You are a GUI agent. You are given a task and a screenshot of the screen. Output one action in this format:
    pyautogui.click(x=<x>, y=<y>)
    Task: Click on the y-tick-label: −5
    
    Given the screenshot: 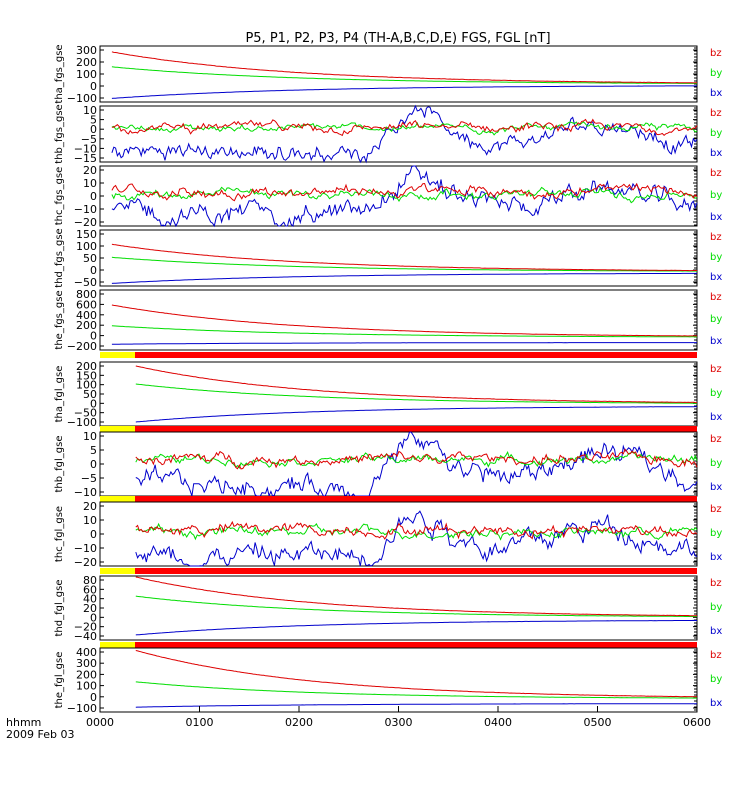 What is the action you would take?
    pyautogui.click(x=89, y=139)
    